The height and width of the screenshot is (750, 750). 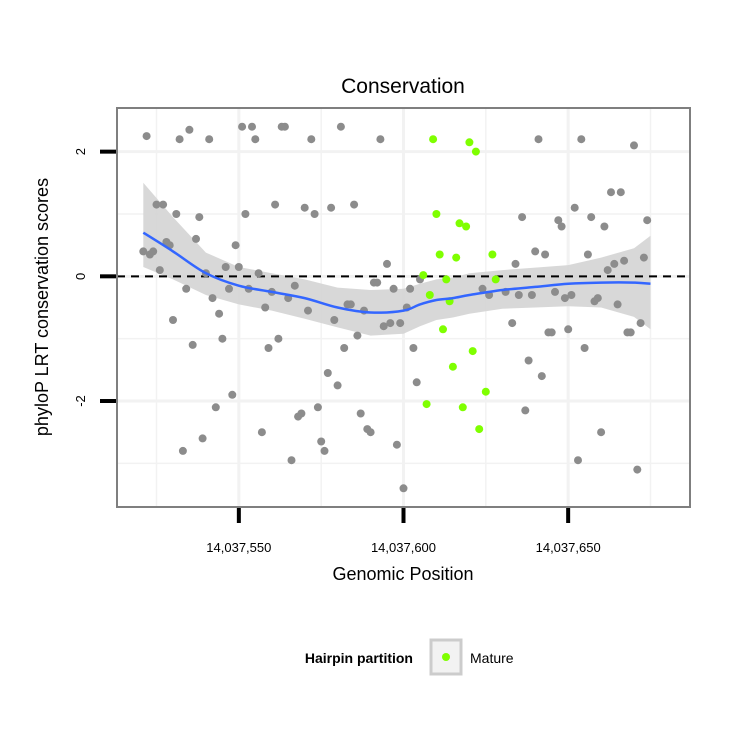 I want to click on legend: Hairpin partition Mature, so click(x=409, y=657).